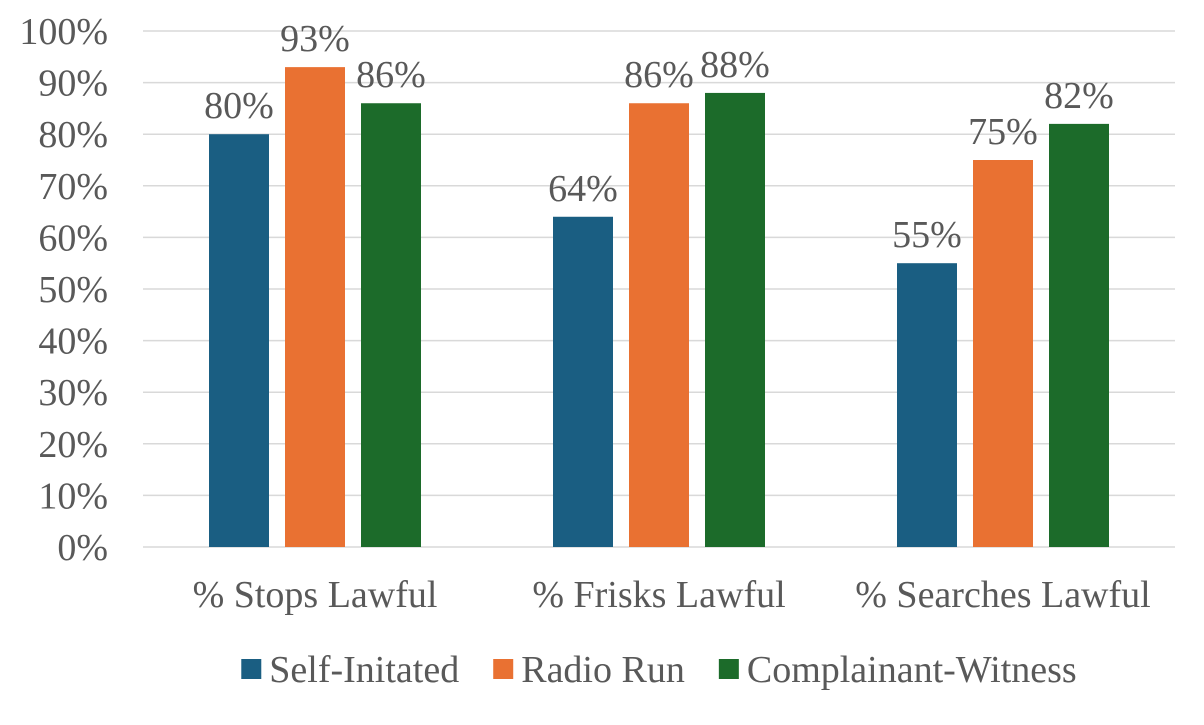  I want to click on legend-item: Radio Run, so click(589, 670).